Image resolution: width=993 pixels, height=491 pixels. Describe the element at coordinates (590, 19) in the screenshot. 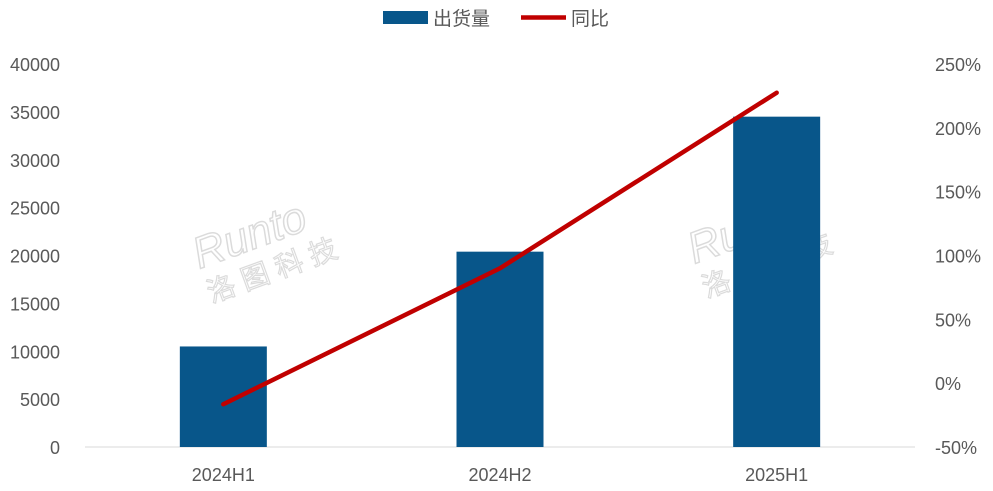

I see `legend-label-line: 同比` at that location.